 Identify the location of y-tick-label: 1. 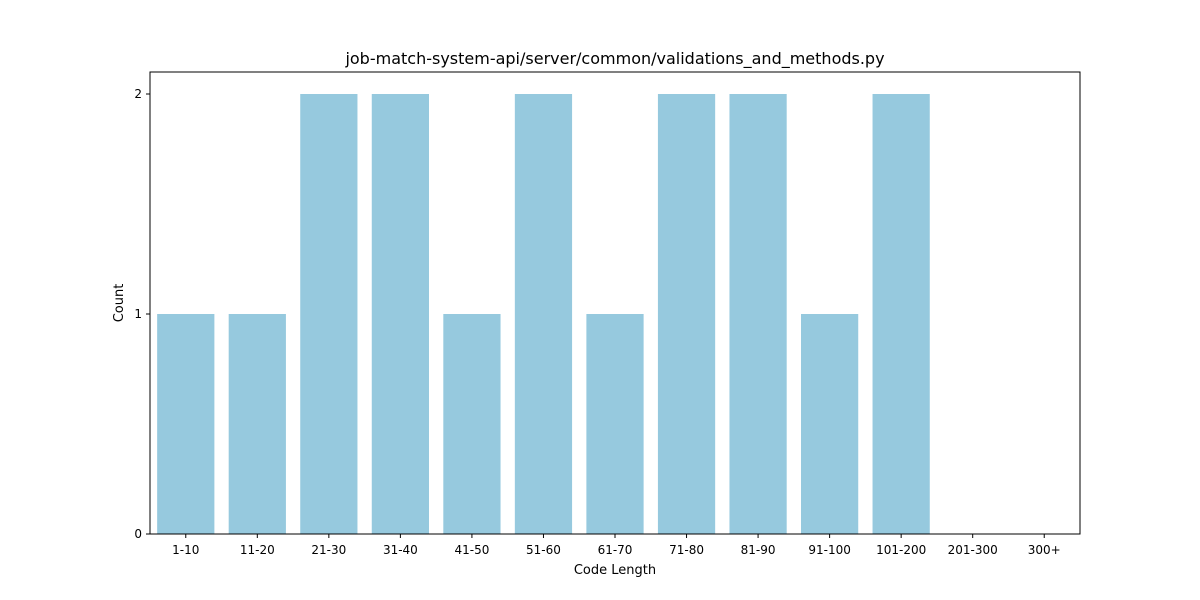
(138, 314).